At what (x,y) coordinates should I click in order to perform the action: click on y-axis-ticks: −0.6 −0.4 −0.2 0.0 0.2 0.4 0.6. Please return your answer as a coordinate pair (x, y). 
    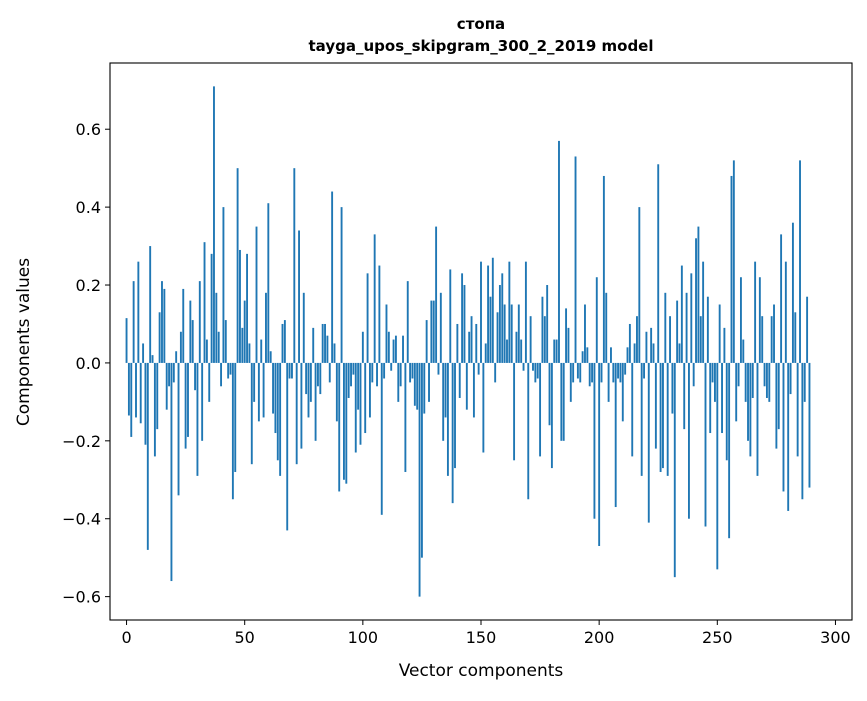
    Looking at the image, I should click on (86, 363).